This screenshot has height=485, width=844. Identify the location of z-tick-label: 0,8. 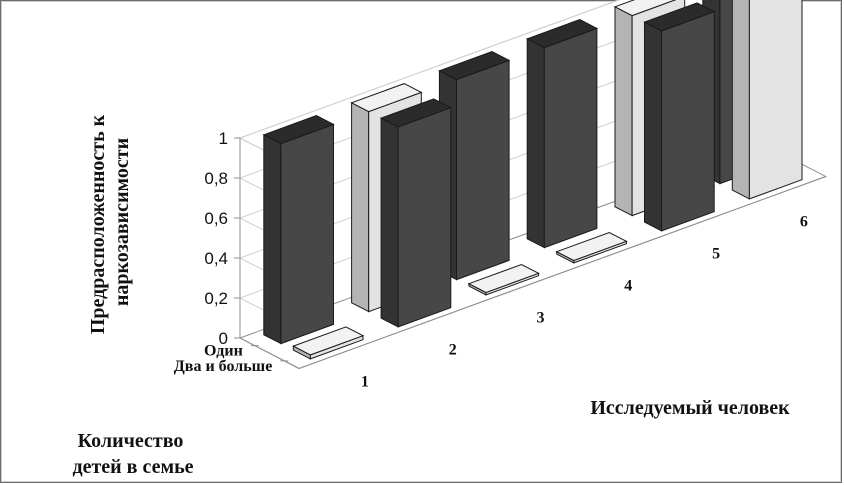
(216, 178).